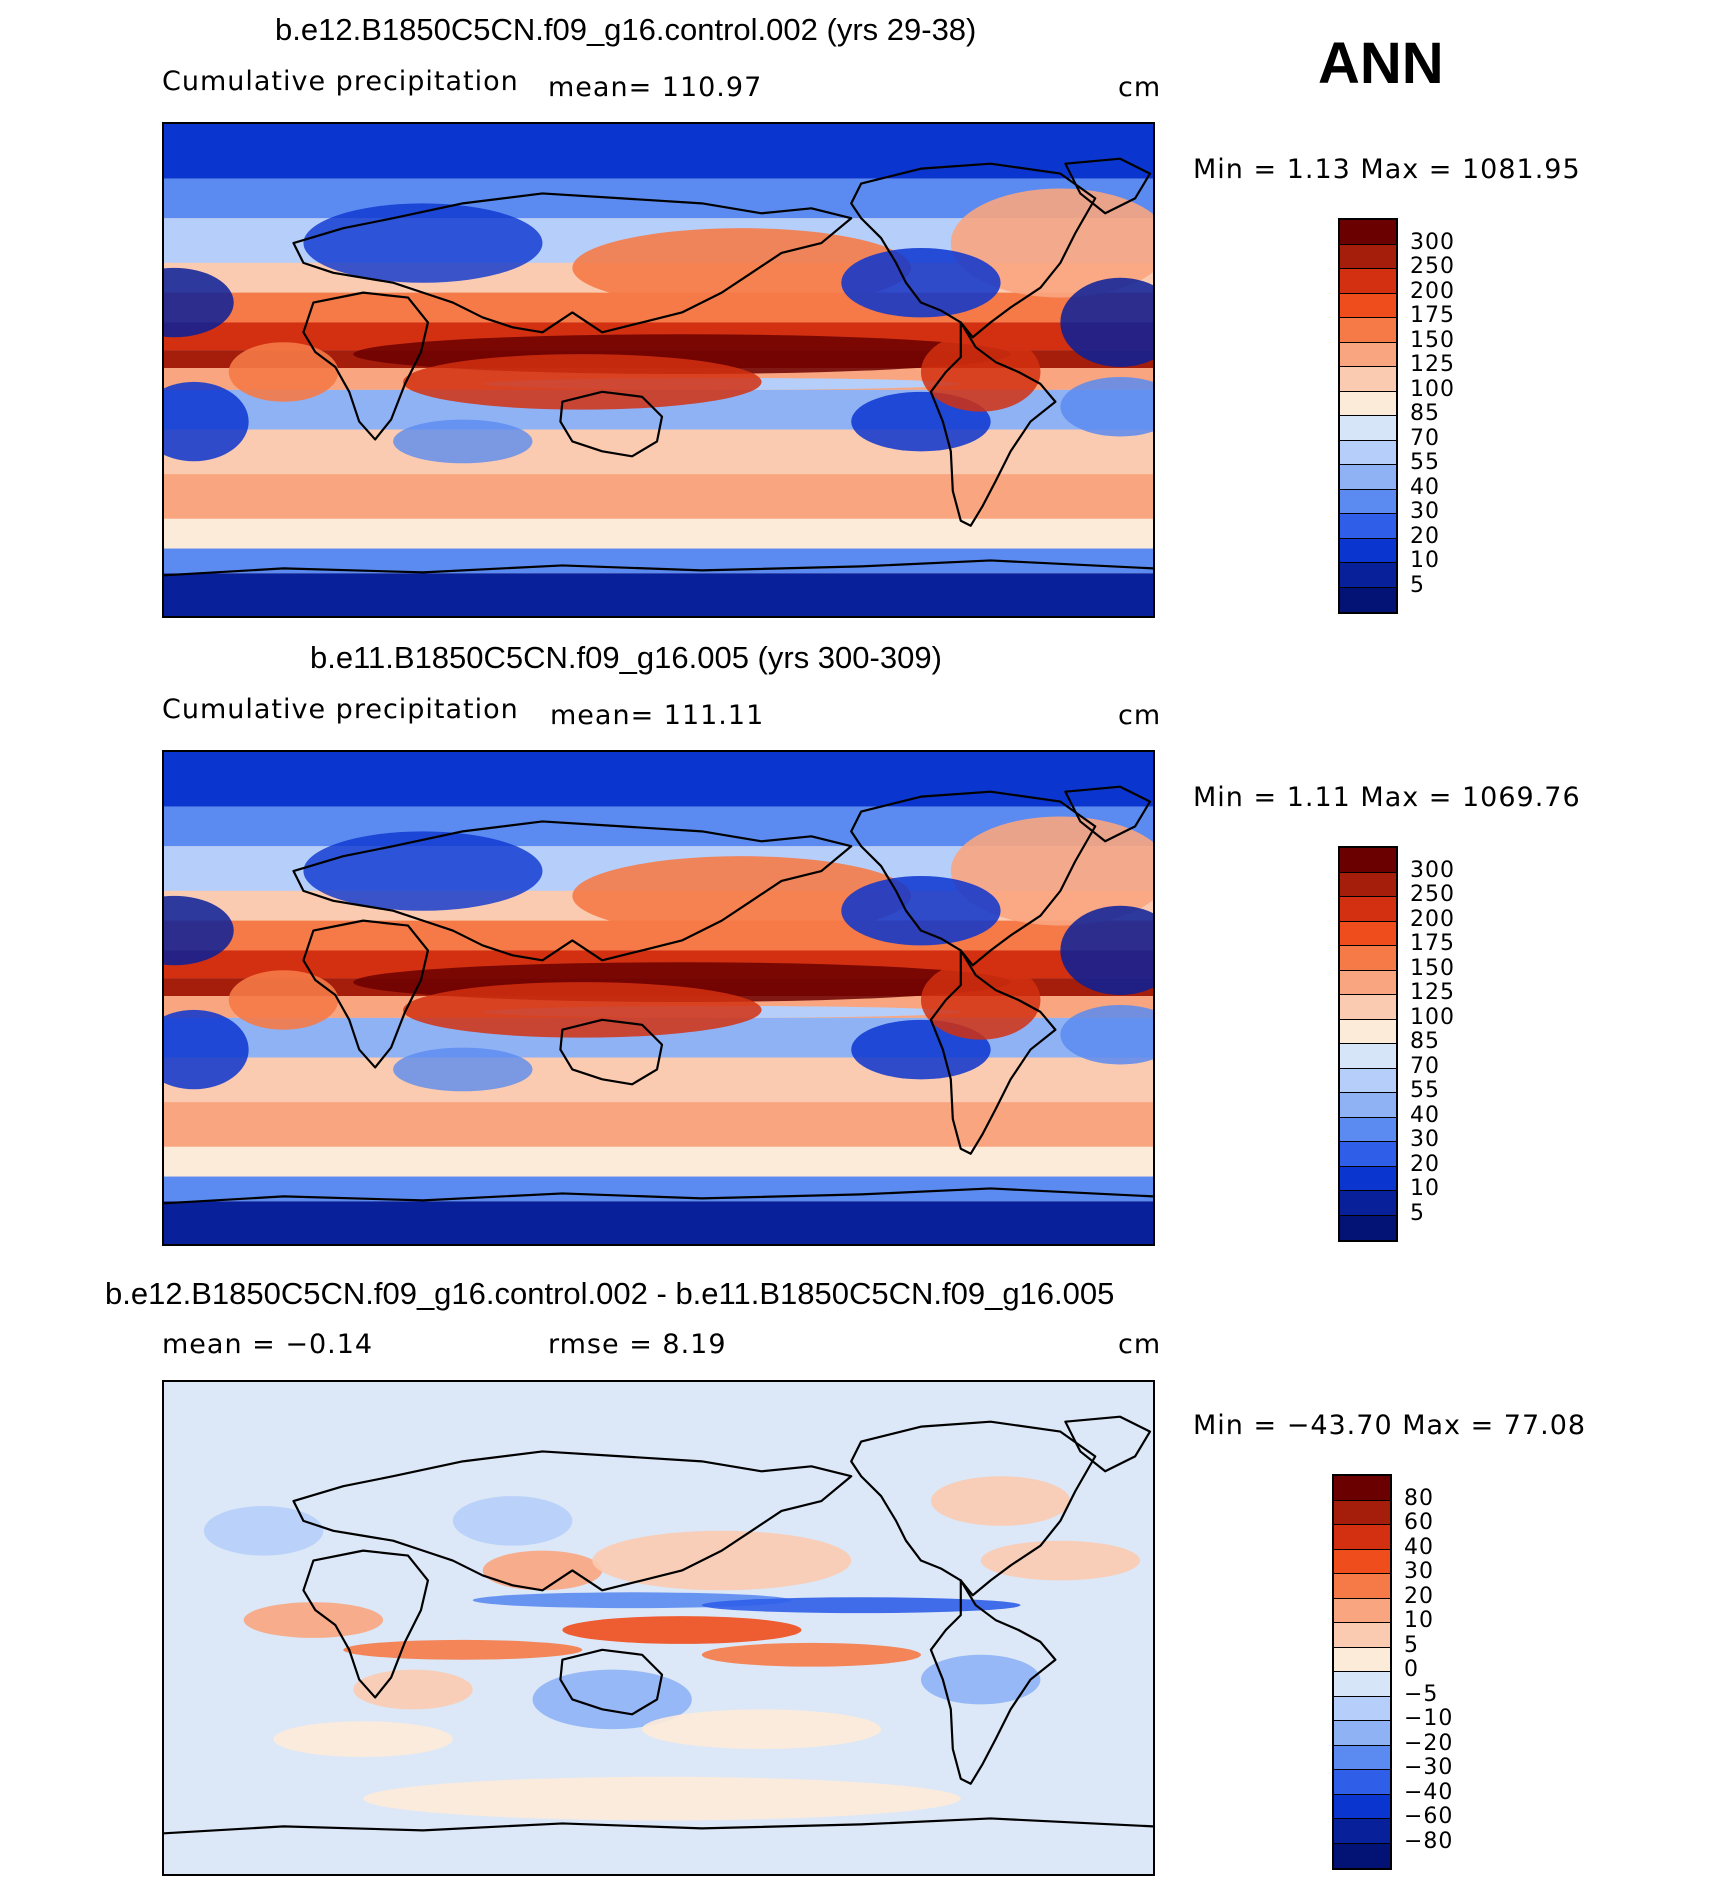  I want to click on panel-1-colorbar, so click(1368, 416).